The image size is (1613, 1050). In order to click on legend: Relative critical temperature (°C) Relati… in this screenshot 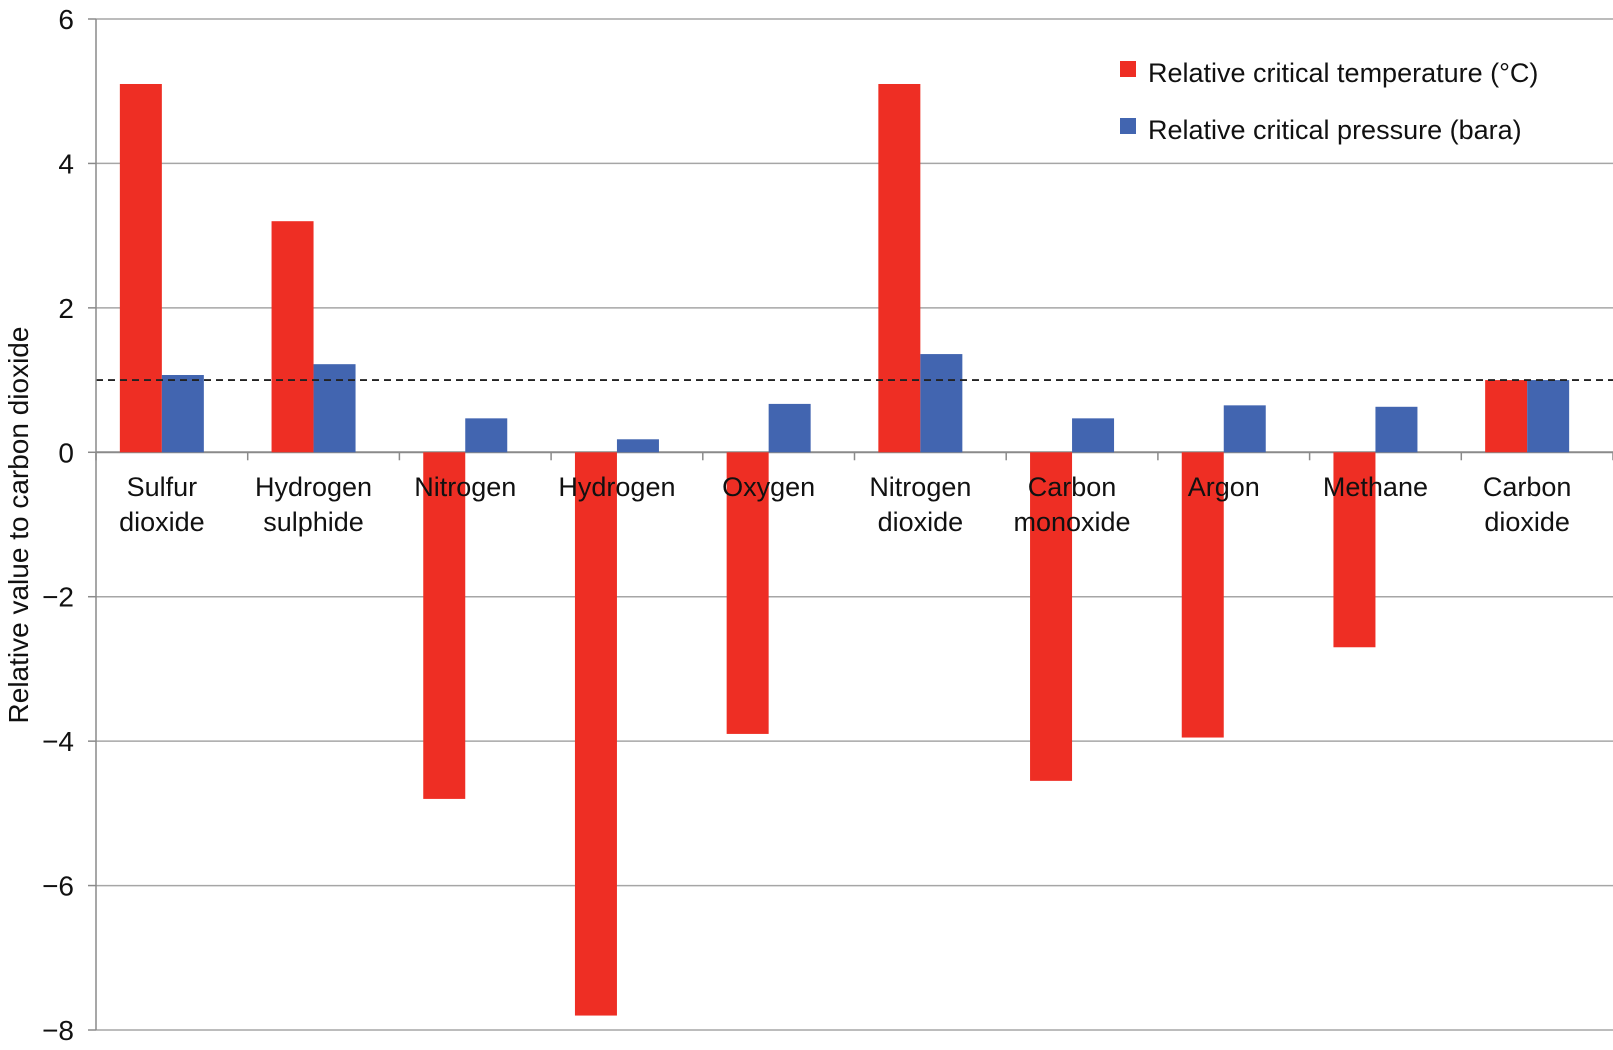, I will do `click(1329, 101)`.